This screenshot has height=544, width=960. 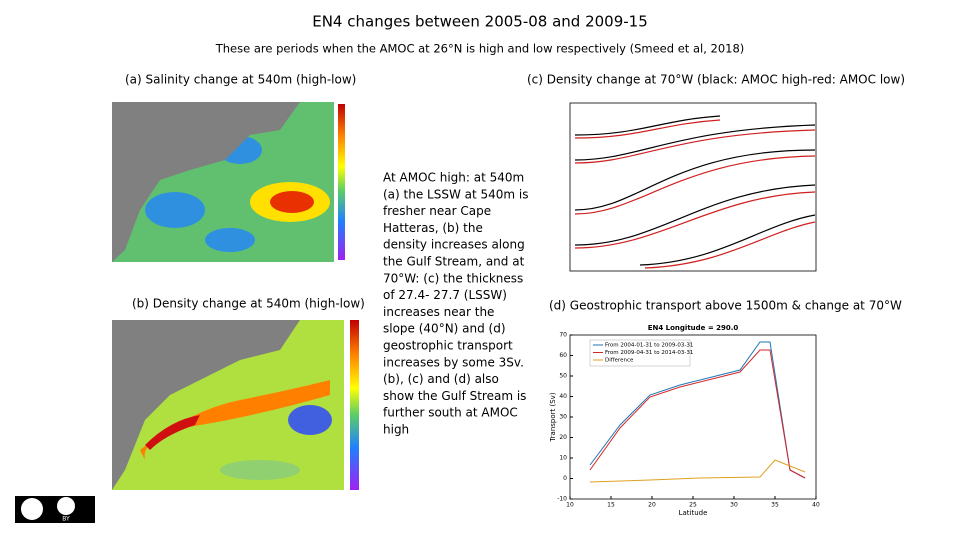 I want to click on note-line: increases by some 3Sv., so click(x=453, y=362).